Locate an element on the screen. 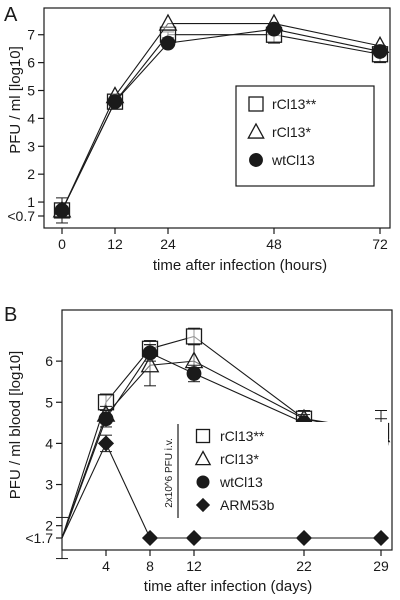 The image size is (400, 600). x-tick-label: 4 is located at coordinates (106, 566).